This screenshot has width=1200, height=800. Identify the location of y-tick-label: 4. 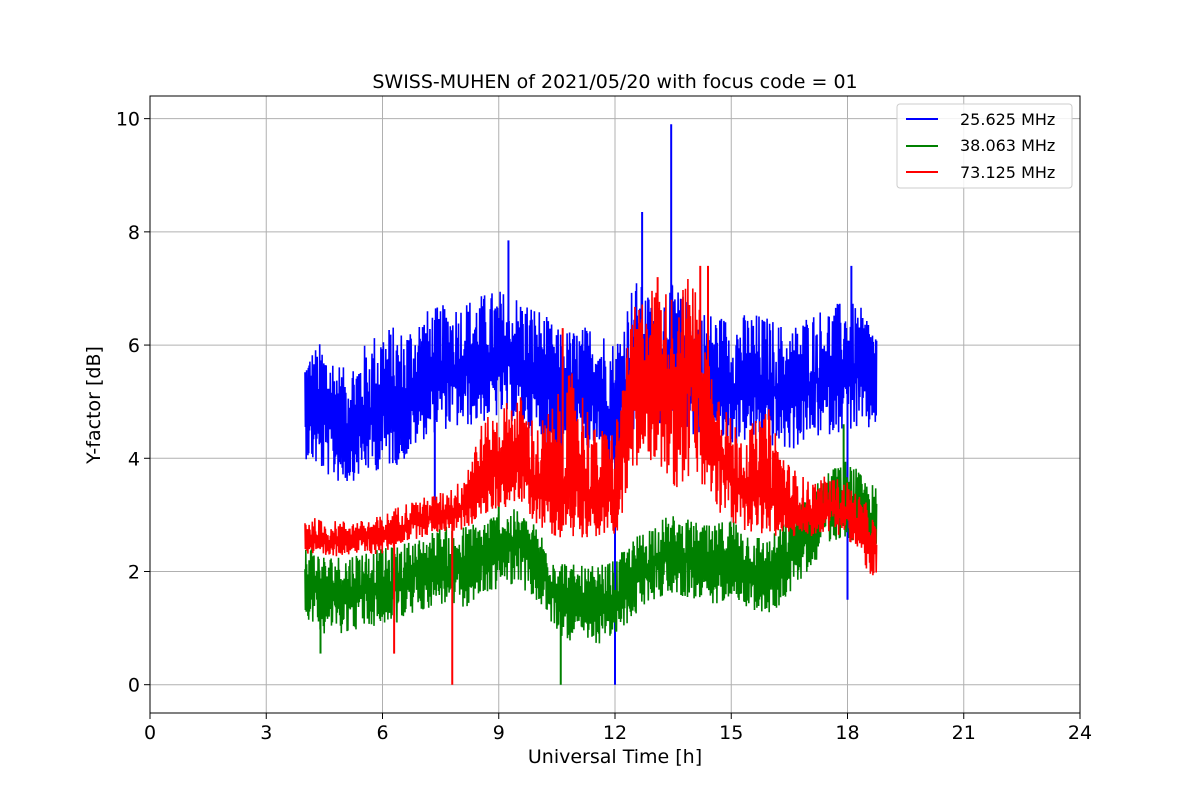
(134, 459).